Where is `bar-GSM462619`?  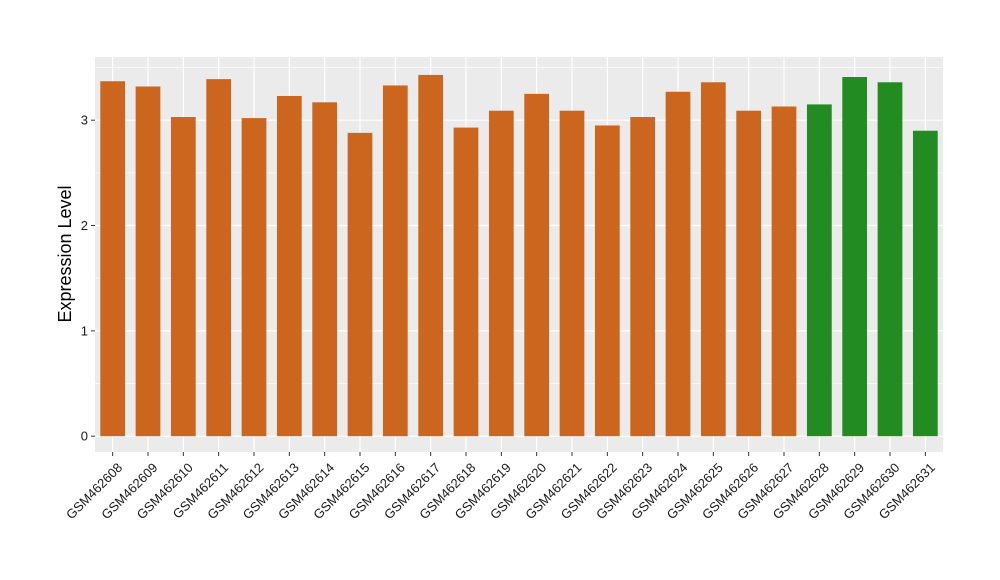 bar-GSM462619 is located at coordinates (501, 273).